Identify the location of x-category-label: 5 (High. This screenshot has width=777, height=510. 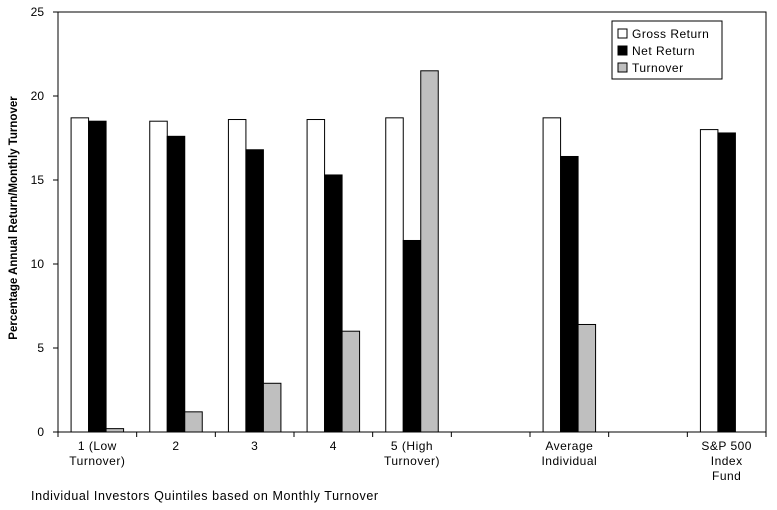
(412, 446).